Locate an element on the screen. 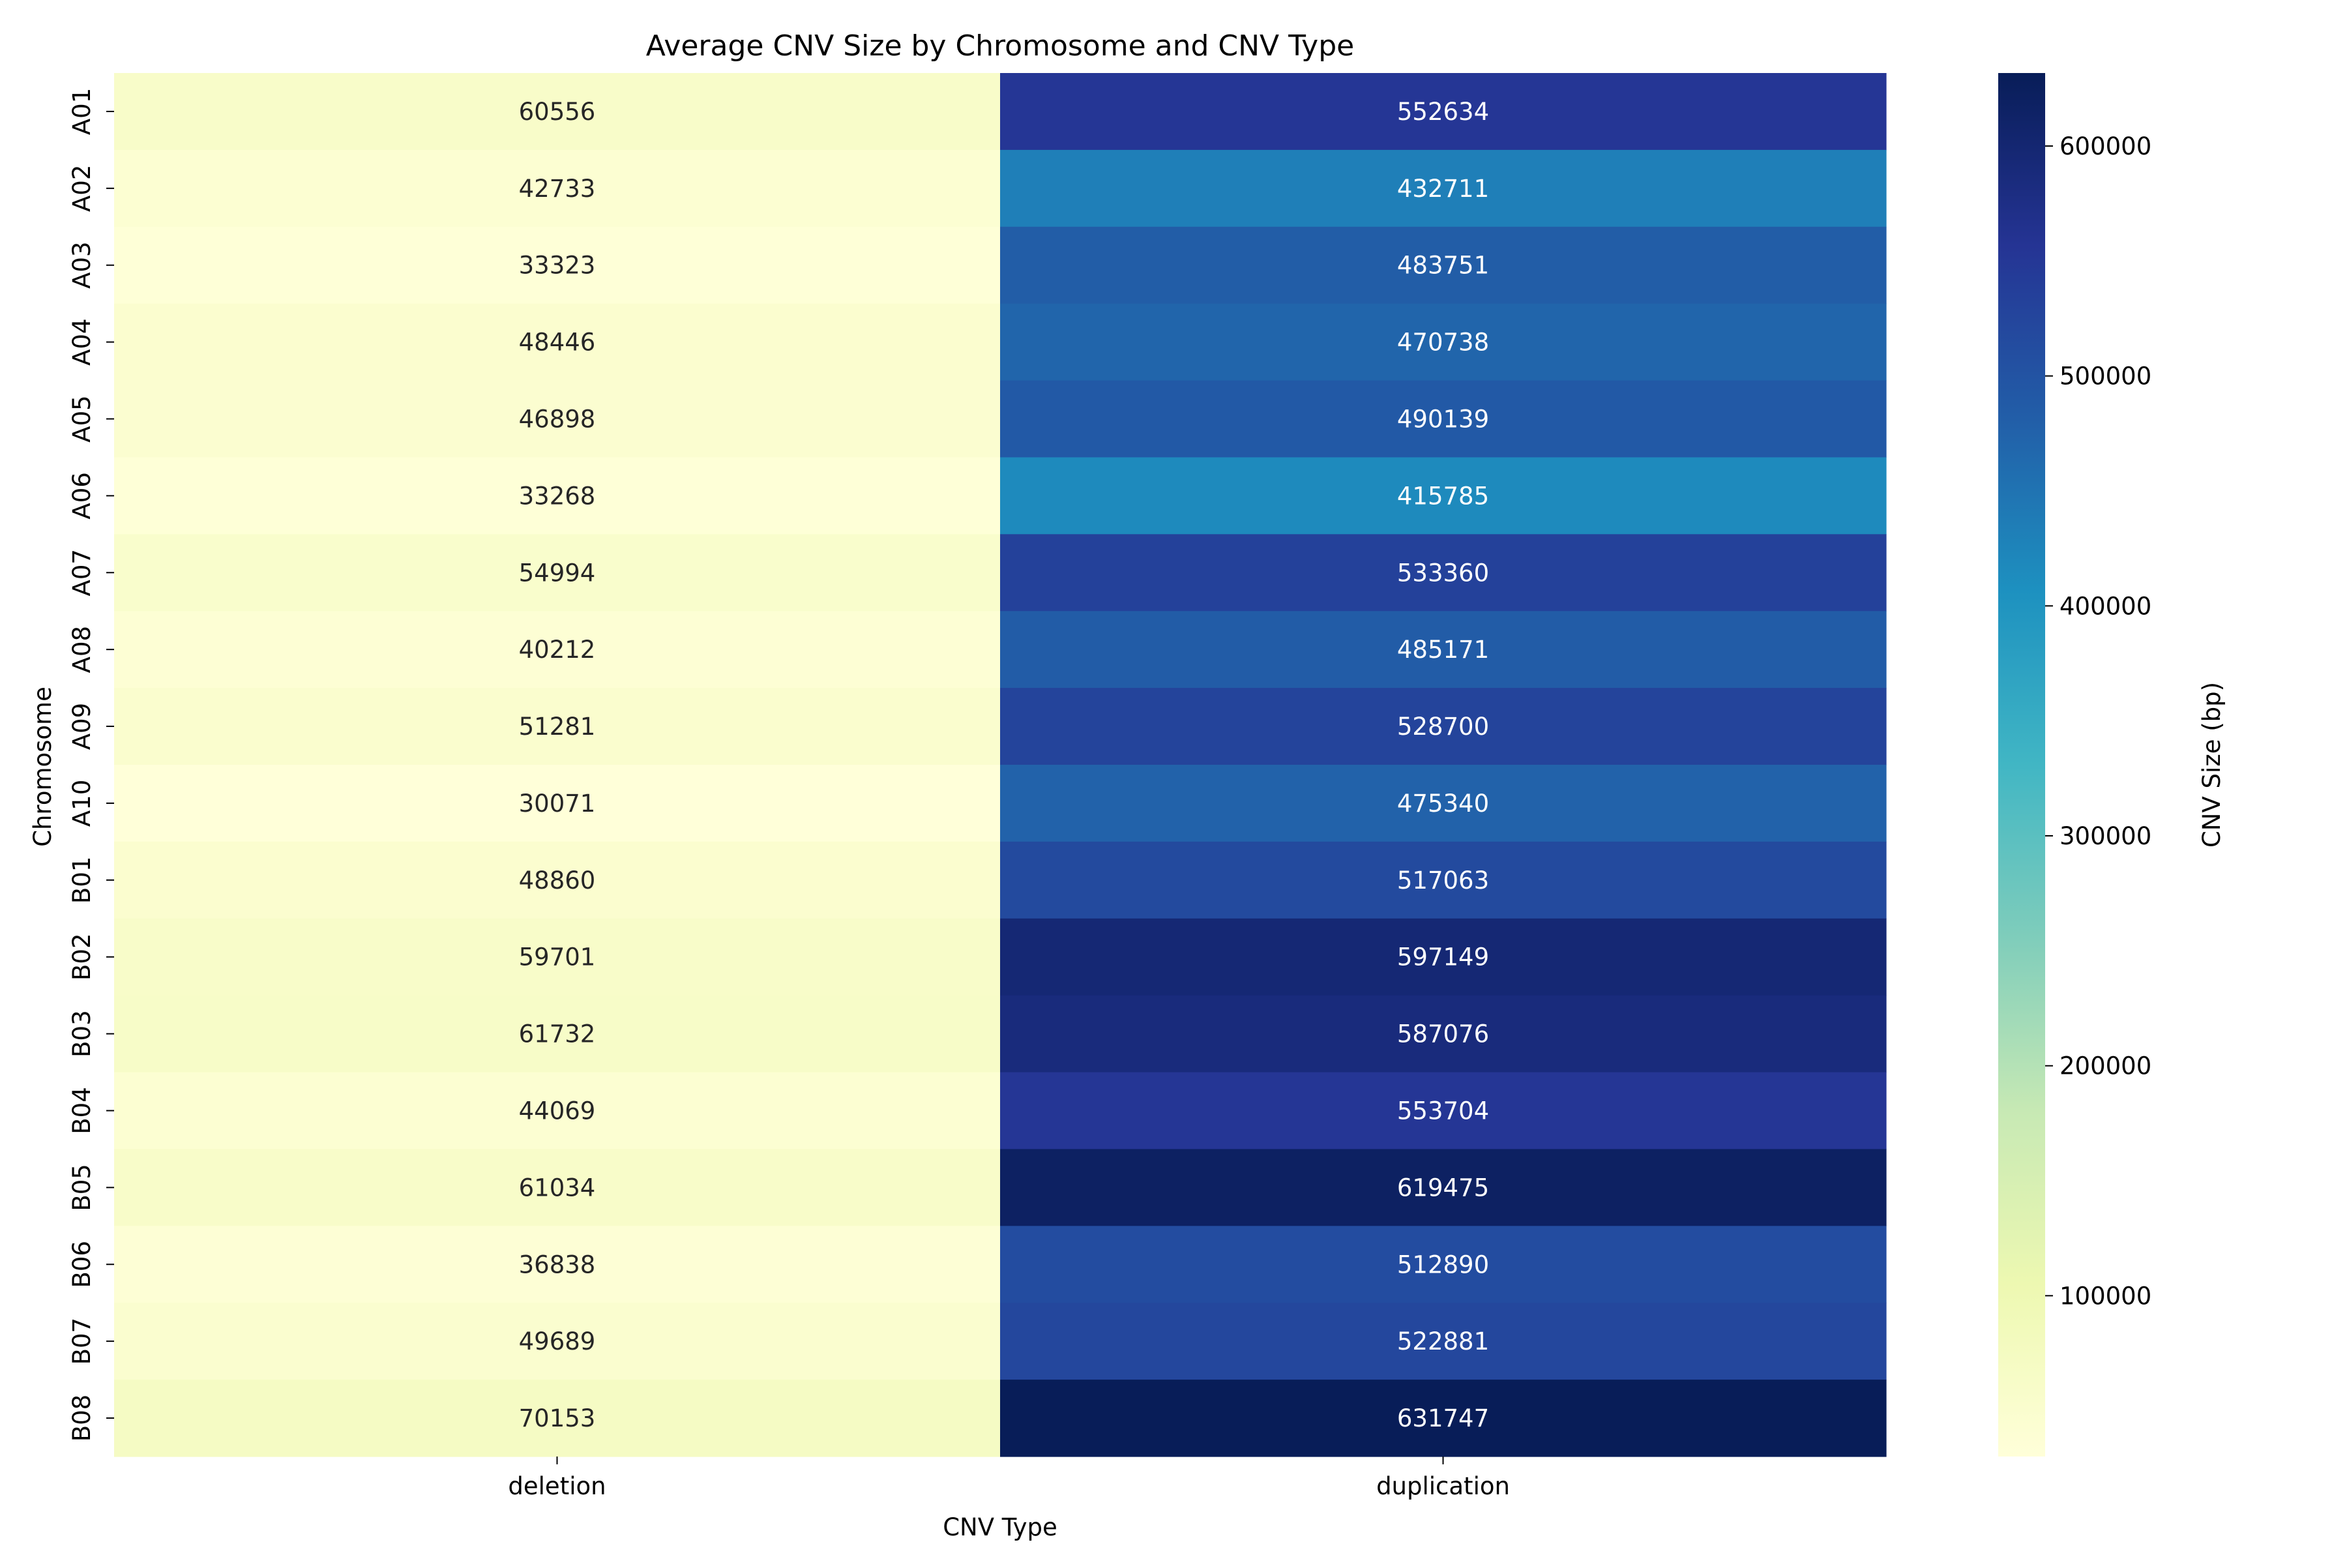 The height and width of the screenshot is (1568, 2347). heatmap-cell-b07-duplication is located at coordinates (1443, 1342).